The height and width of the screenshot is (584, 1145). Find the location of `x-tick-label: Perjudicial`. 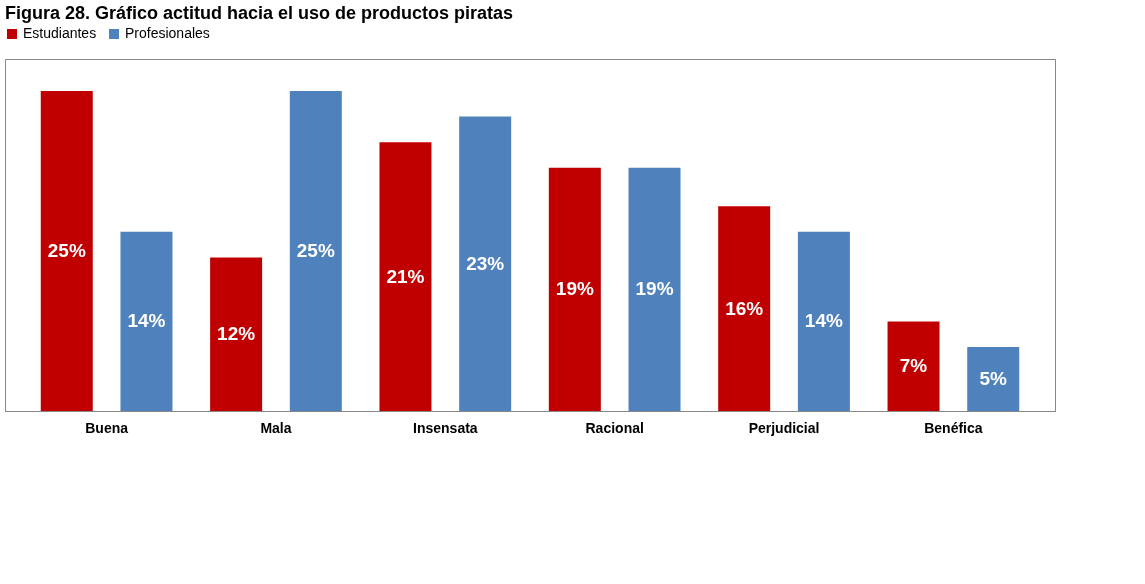

x-tick-label: Perjudicial is located at coordinates (784, 427).